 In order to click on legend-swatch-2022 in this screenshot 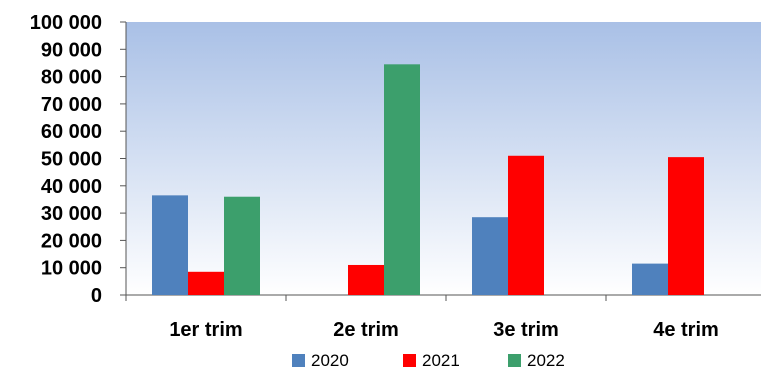, I will do `click(514, 360)`.